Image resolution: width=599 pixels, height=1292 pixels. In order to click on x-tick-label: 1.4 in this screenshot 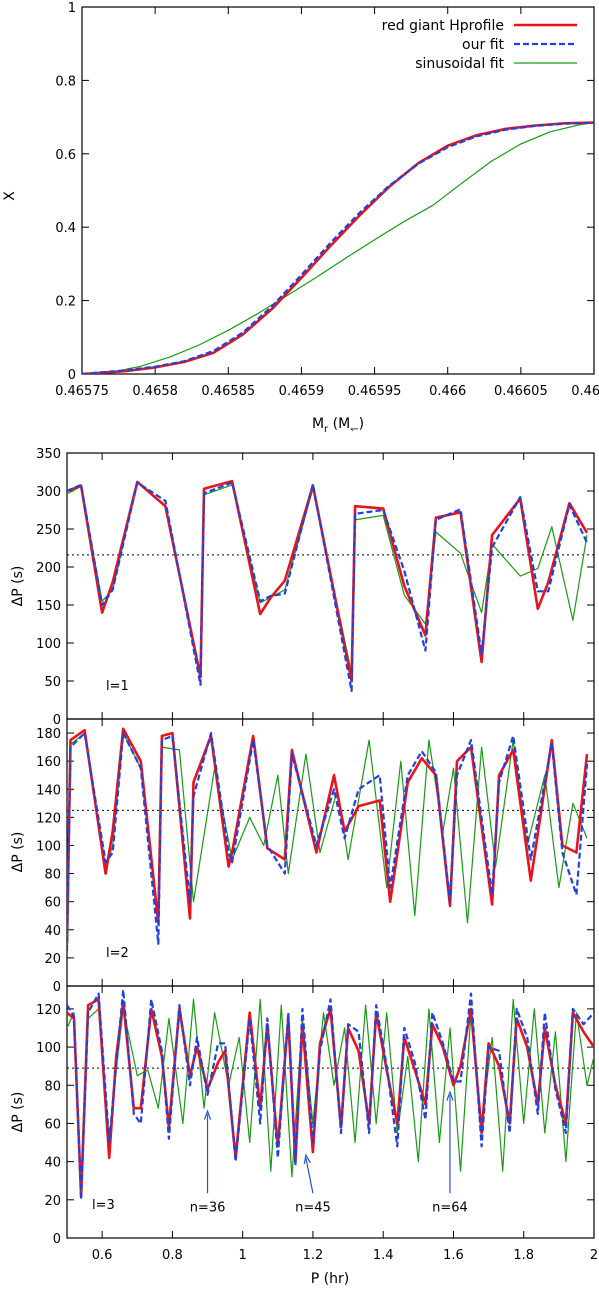, I will do `click(383, 1255)`.